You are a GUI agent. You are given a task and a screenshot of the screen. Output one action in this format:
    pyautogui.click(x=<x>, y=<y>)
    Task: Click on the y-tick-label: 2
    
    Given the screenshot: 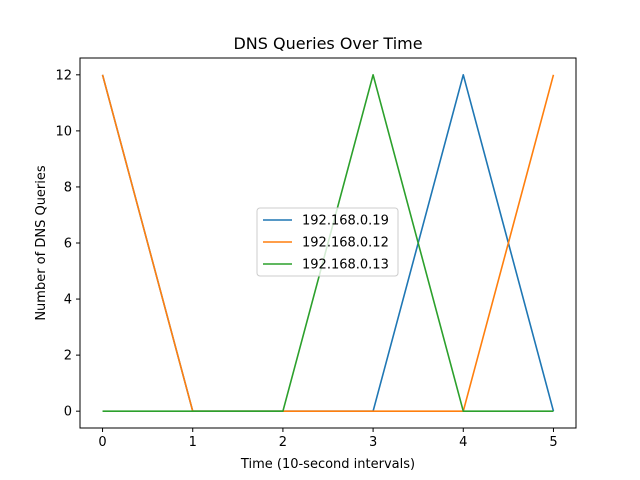 What is the action you would take?
    pyautogui.click(x=68, y=356)
    